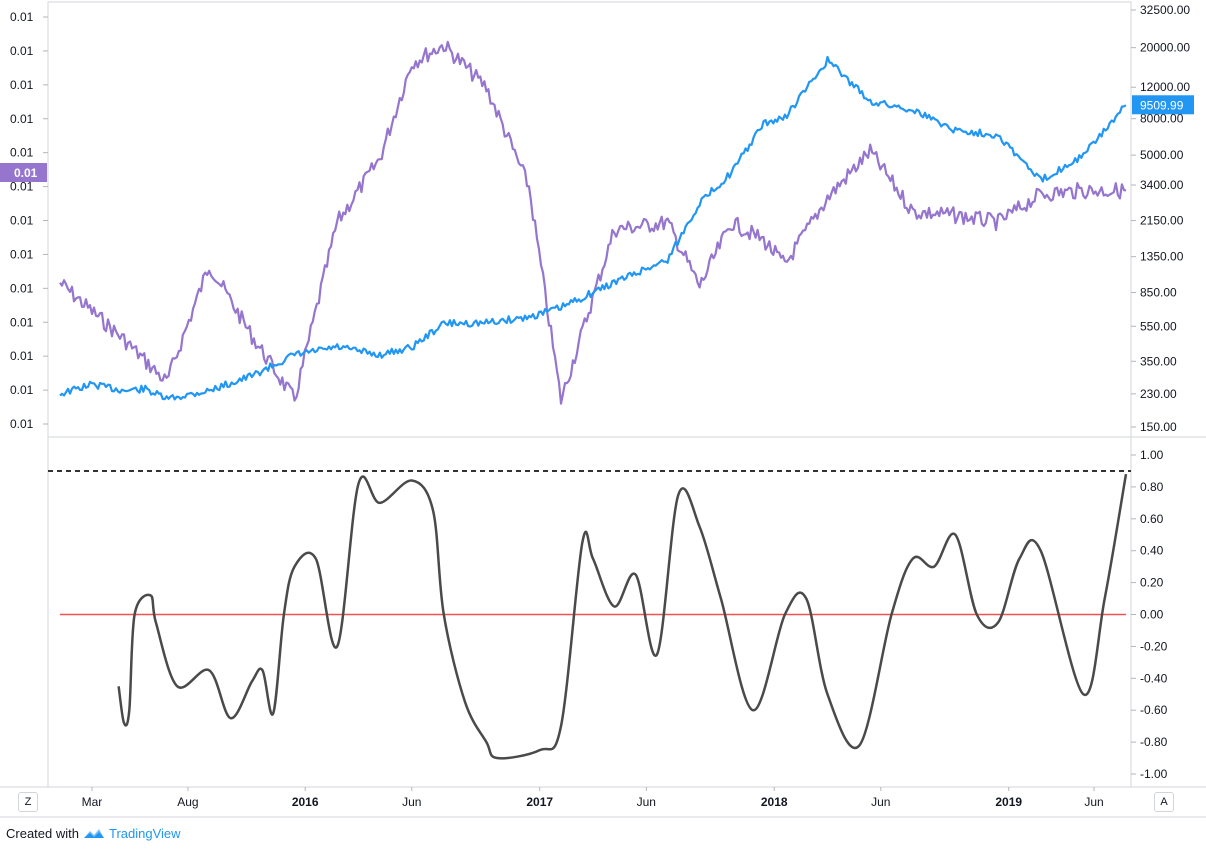  What do you see at coordinates (1162, 221) in the screenshot?
I see `right-axis-tick-label: 2150.00` at bounding box center [1162, 221].